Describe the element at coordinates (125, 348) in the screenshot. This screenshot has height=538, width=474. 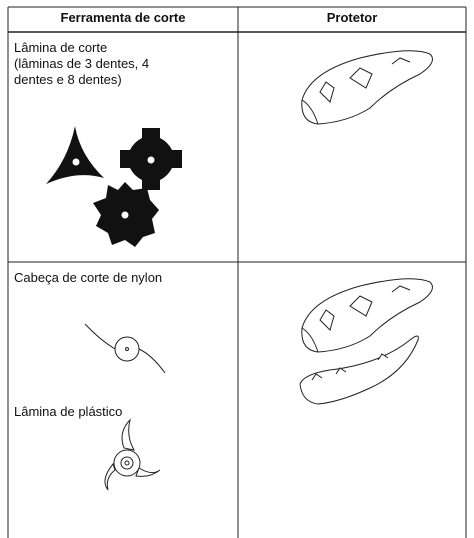
I see `nylon-head` at that location.